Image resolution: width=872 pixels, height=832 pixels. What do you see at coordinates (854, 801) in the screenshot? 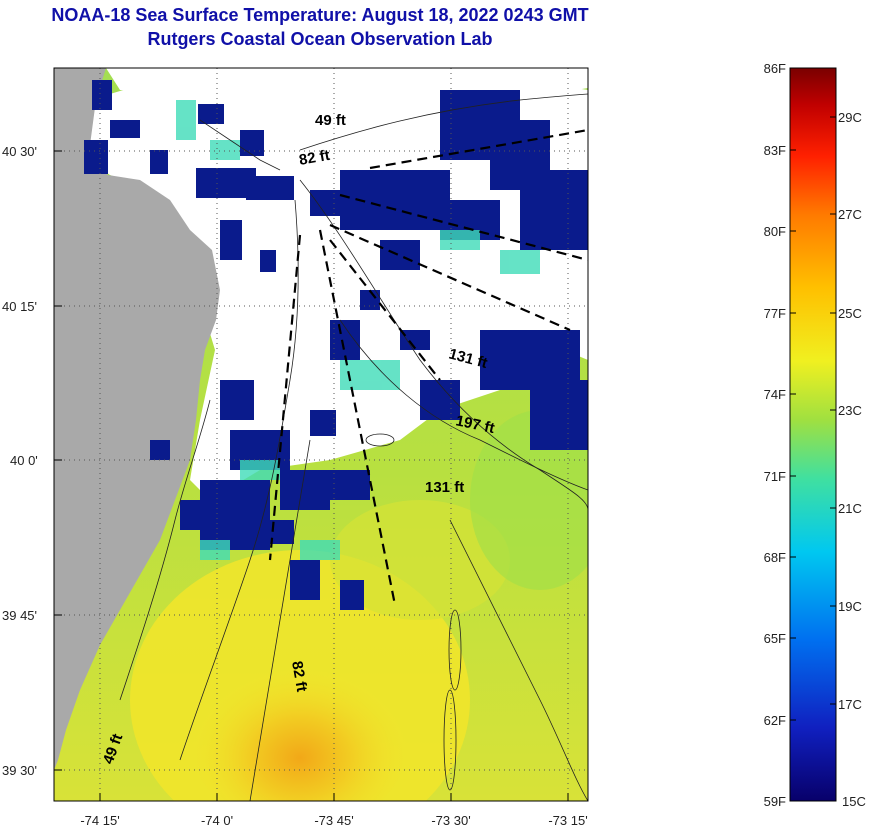
I see `colorbar-label-15c: 15C` at bounding box center [854, 801].